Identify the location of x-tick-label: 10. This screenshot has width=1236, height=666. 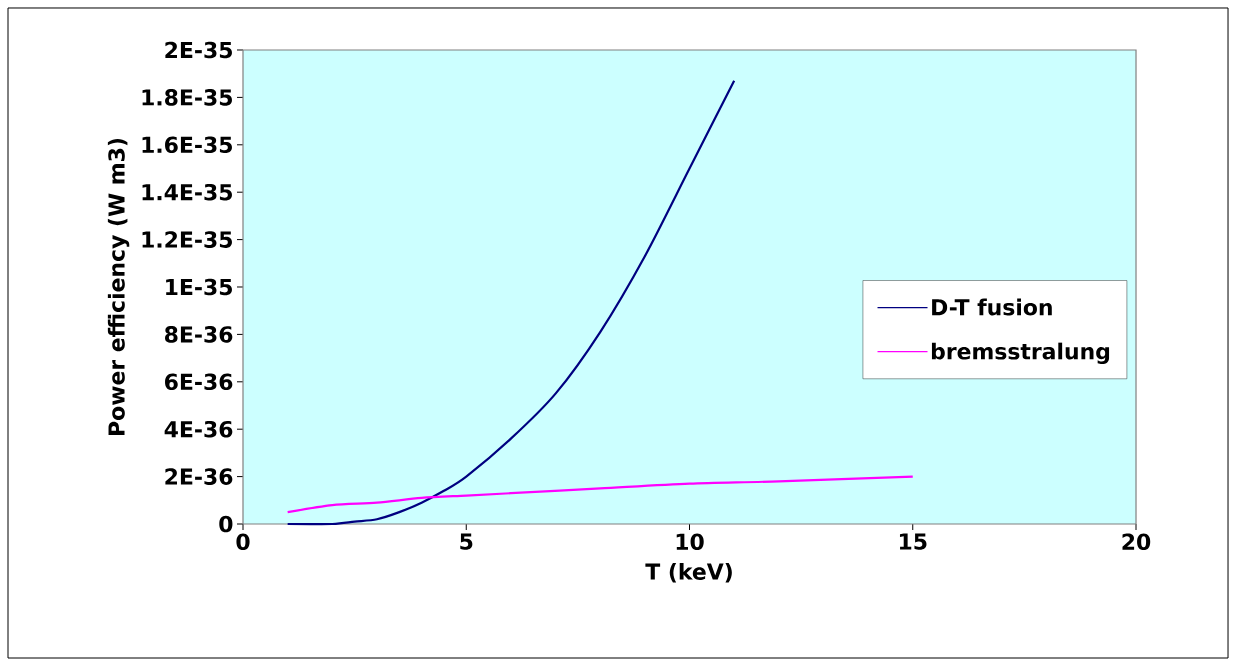
(690, 542).